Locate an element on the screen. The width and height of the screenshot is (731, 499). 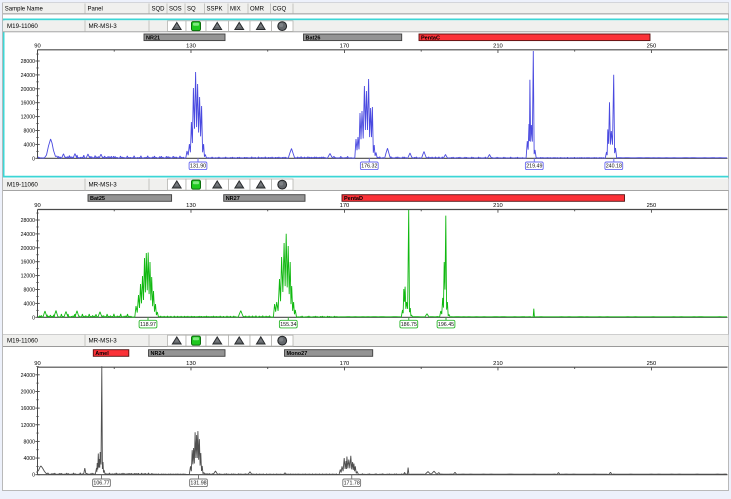
svg-text: NR21 is located at coordinates (153, 38).